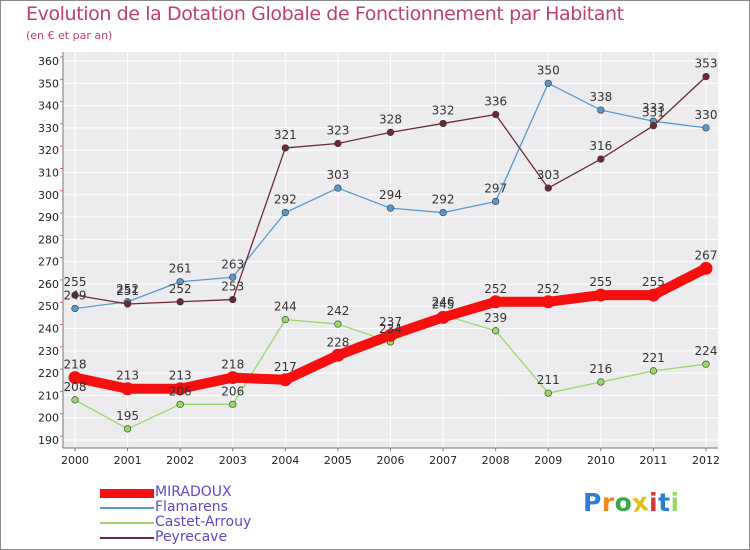  I want to click on data-label-peyrecave: 253, so click(232, 287).